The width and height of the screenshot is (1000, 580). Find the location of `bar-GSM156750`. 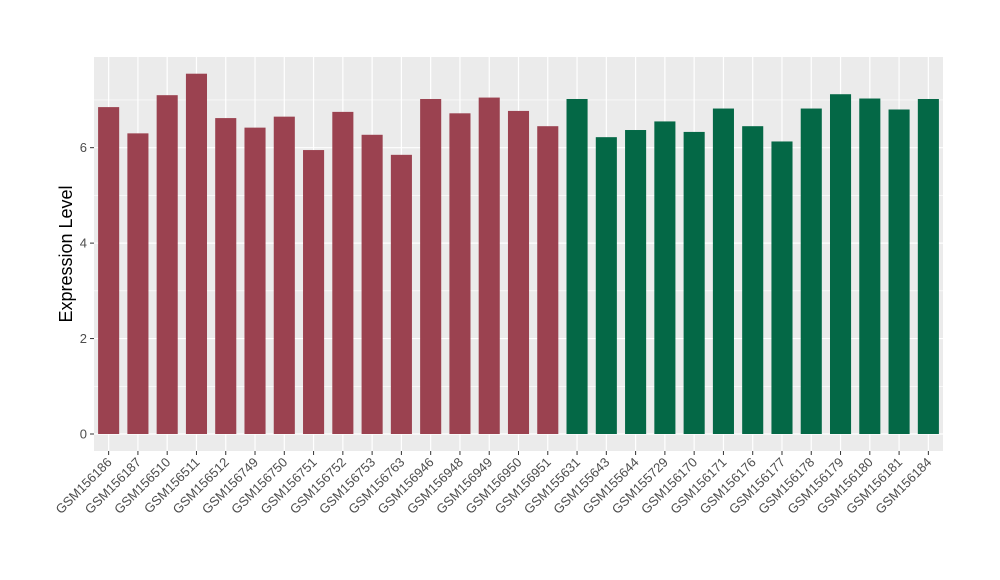

bar-GSM156750 is located at coordinates (284, 275).